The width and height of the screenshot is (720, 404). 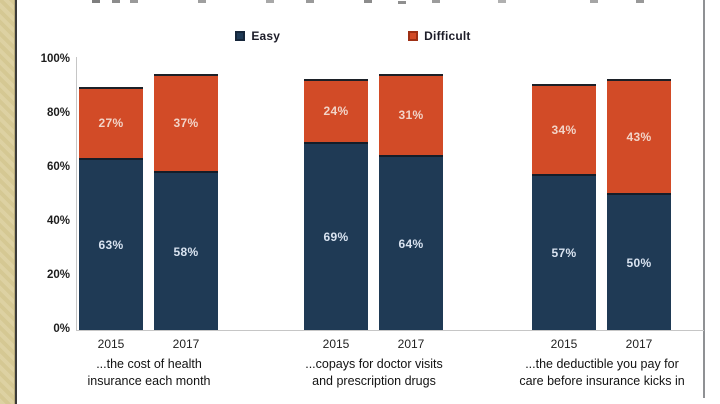 I want to click on segment-easy: 69%, so click(x=336, y=236).